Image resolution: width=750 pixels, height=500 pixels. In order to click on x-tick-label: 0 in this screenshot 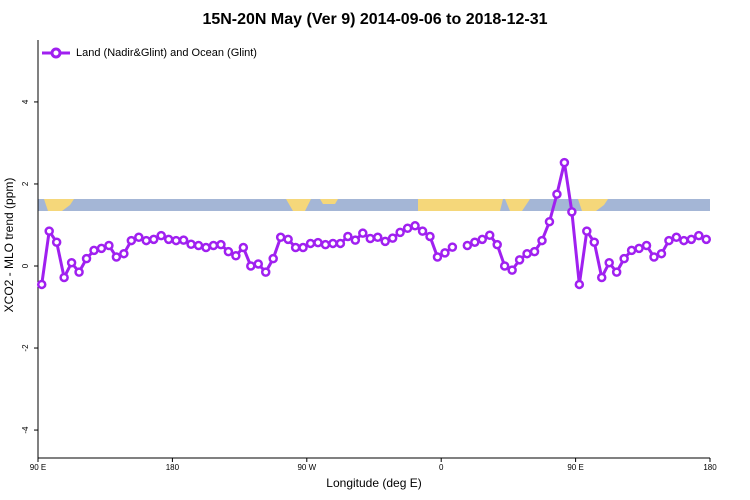, I will do `click(441, 467)`.